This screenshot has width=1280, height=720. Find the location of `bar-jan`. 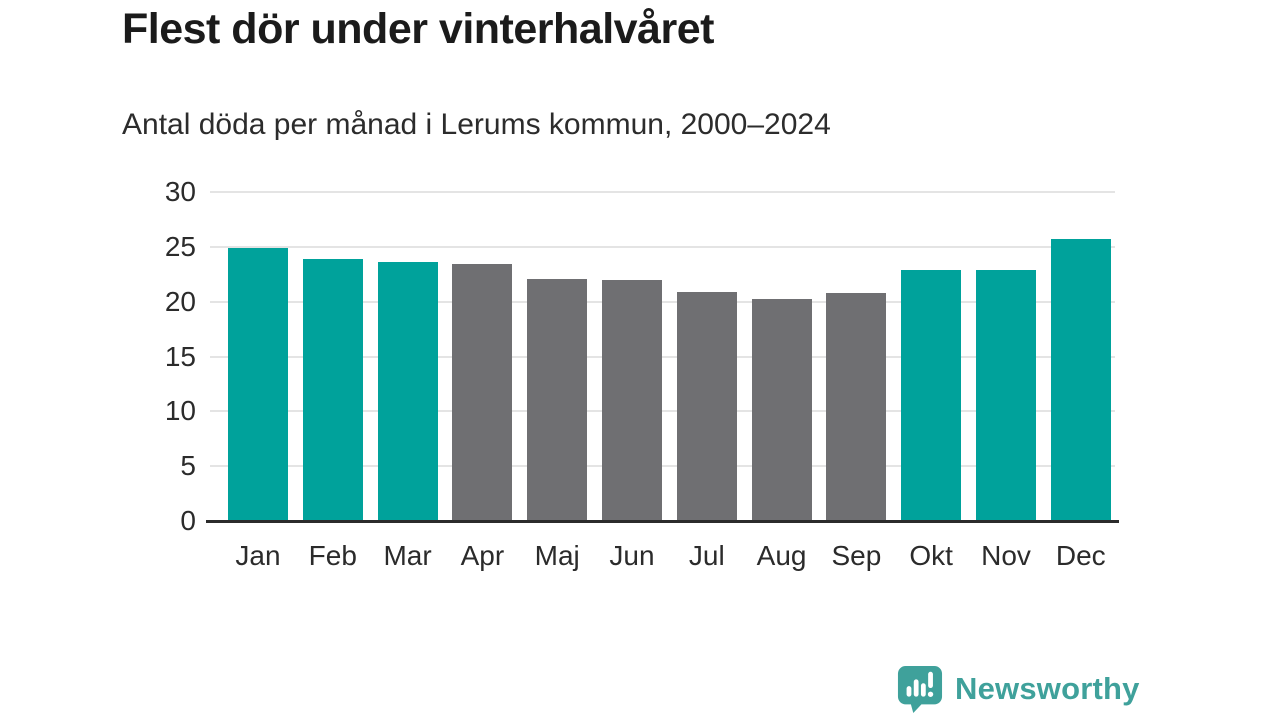

bar-jan is located at coordinates (258, 384).